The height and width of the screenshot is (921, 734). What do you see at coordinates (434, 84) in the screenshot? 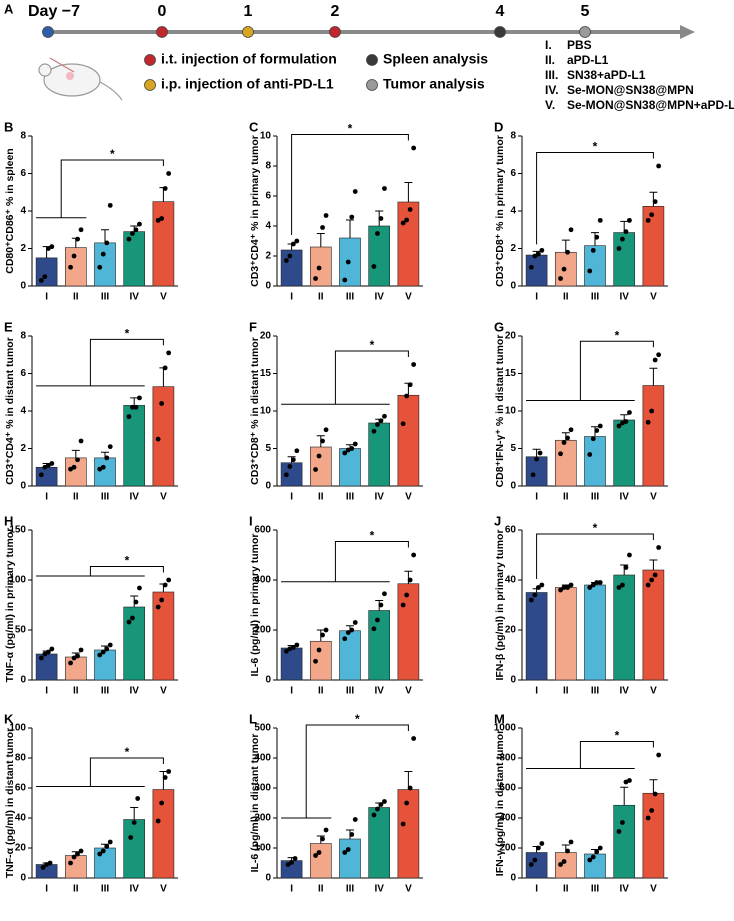
I see `legend-label: Tumor analysis` at bounding box center [434, 84].